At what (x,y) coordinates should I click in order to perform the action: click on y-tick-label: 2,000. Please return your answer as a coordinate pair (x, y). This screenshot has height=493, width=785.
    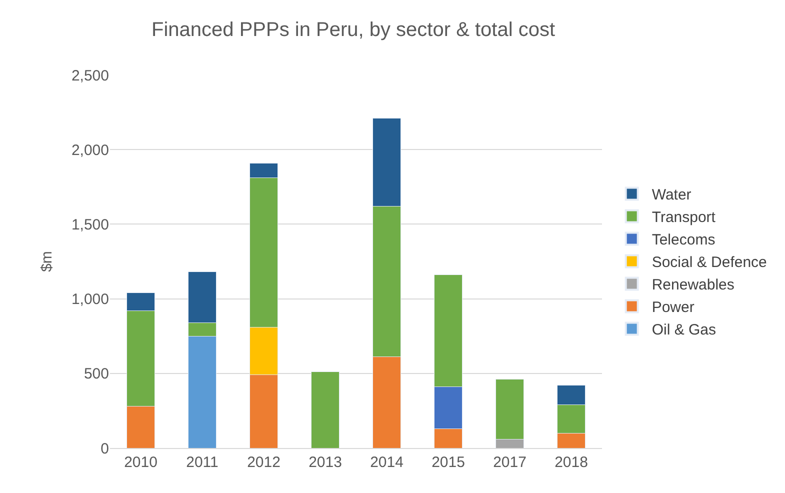
    Looking at the image, I should click on (90, 150).